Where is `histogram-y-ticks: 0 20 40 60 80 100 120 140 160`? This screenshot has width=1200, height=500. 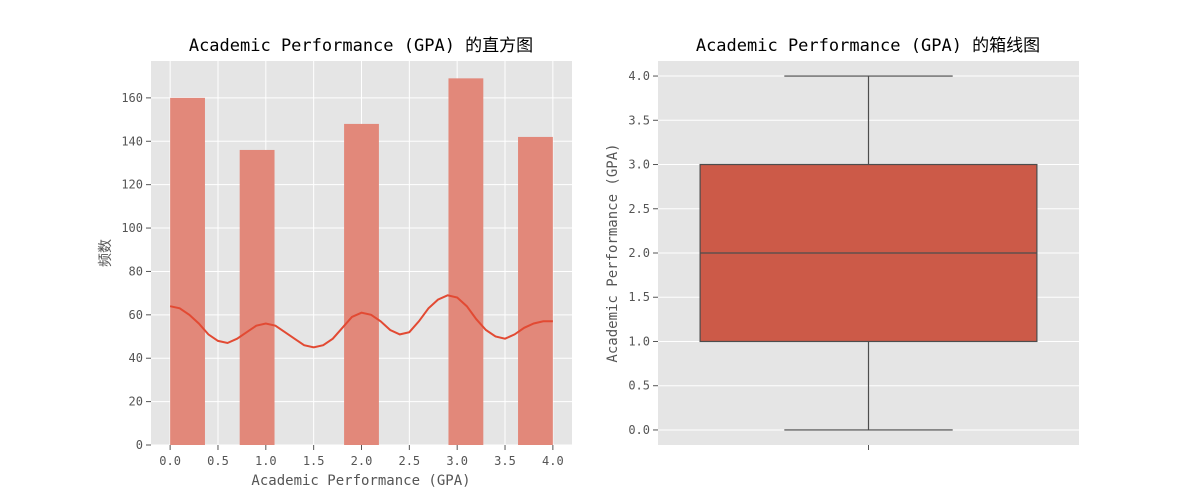 histogram-y-ticks: 0 20 40 60 80 100 120 140 160 is located at coordinates (136, 271).